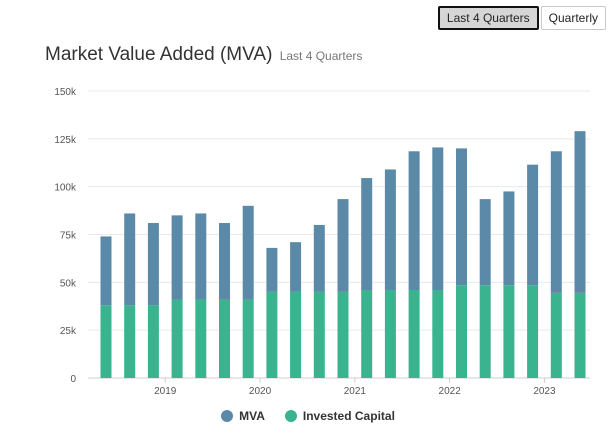 The height and width of the screenshot is (437, 616). Describe the element at coordinates (165, 391) in the screenshot. I see `x-tick-label: 2019` at that location.